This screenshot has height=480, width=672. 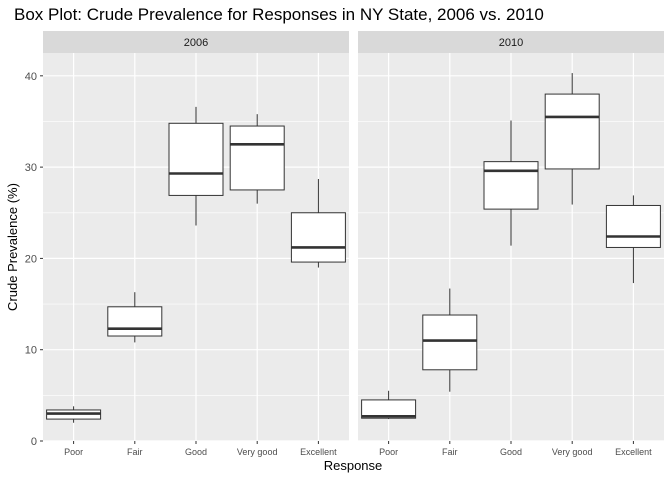 What do you see at coordinates (31, 168) in the screenshot?
I see `y-tick-label: 30` at bounding box center [31, 168].